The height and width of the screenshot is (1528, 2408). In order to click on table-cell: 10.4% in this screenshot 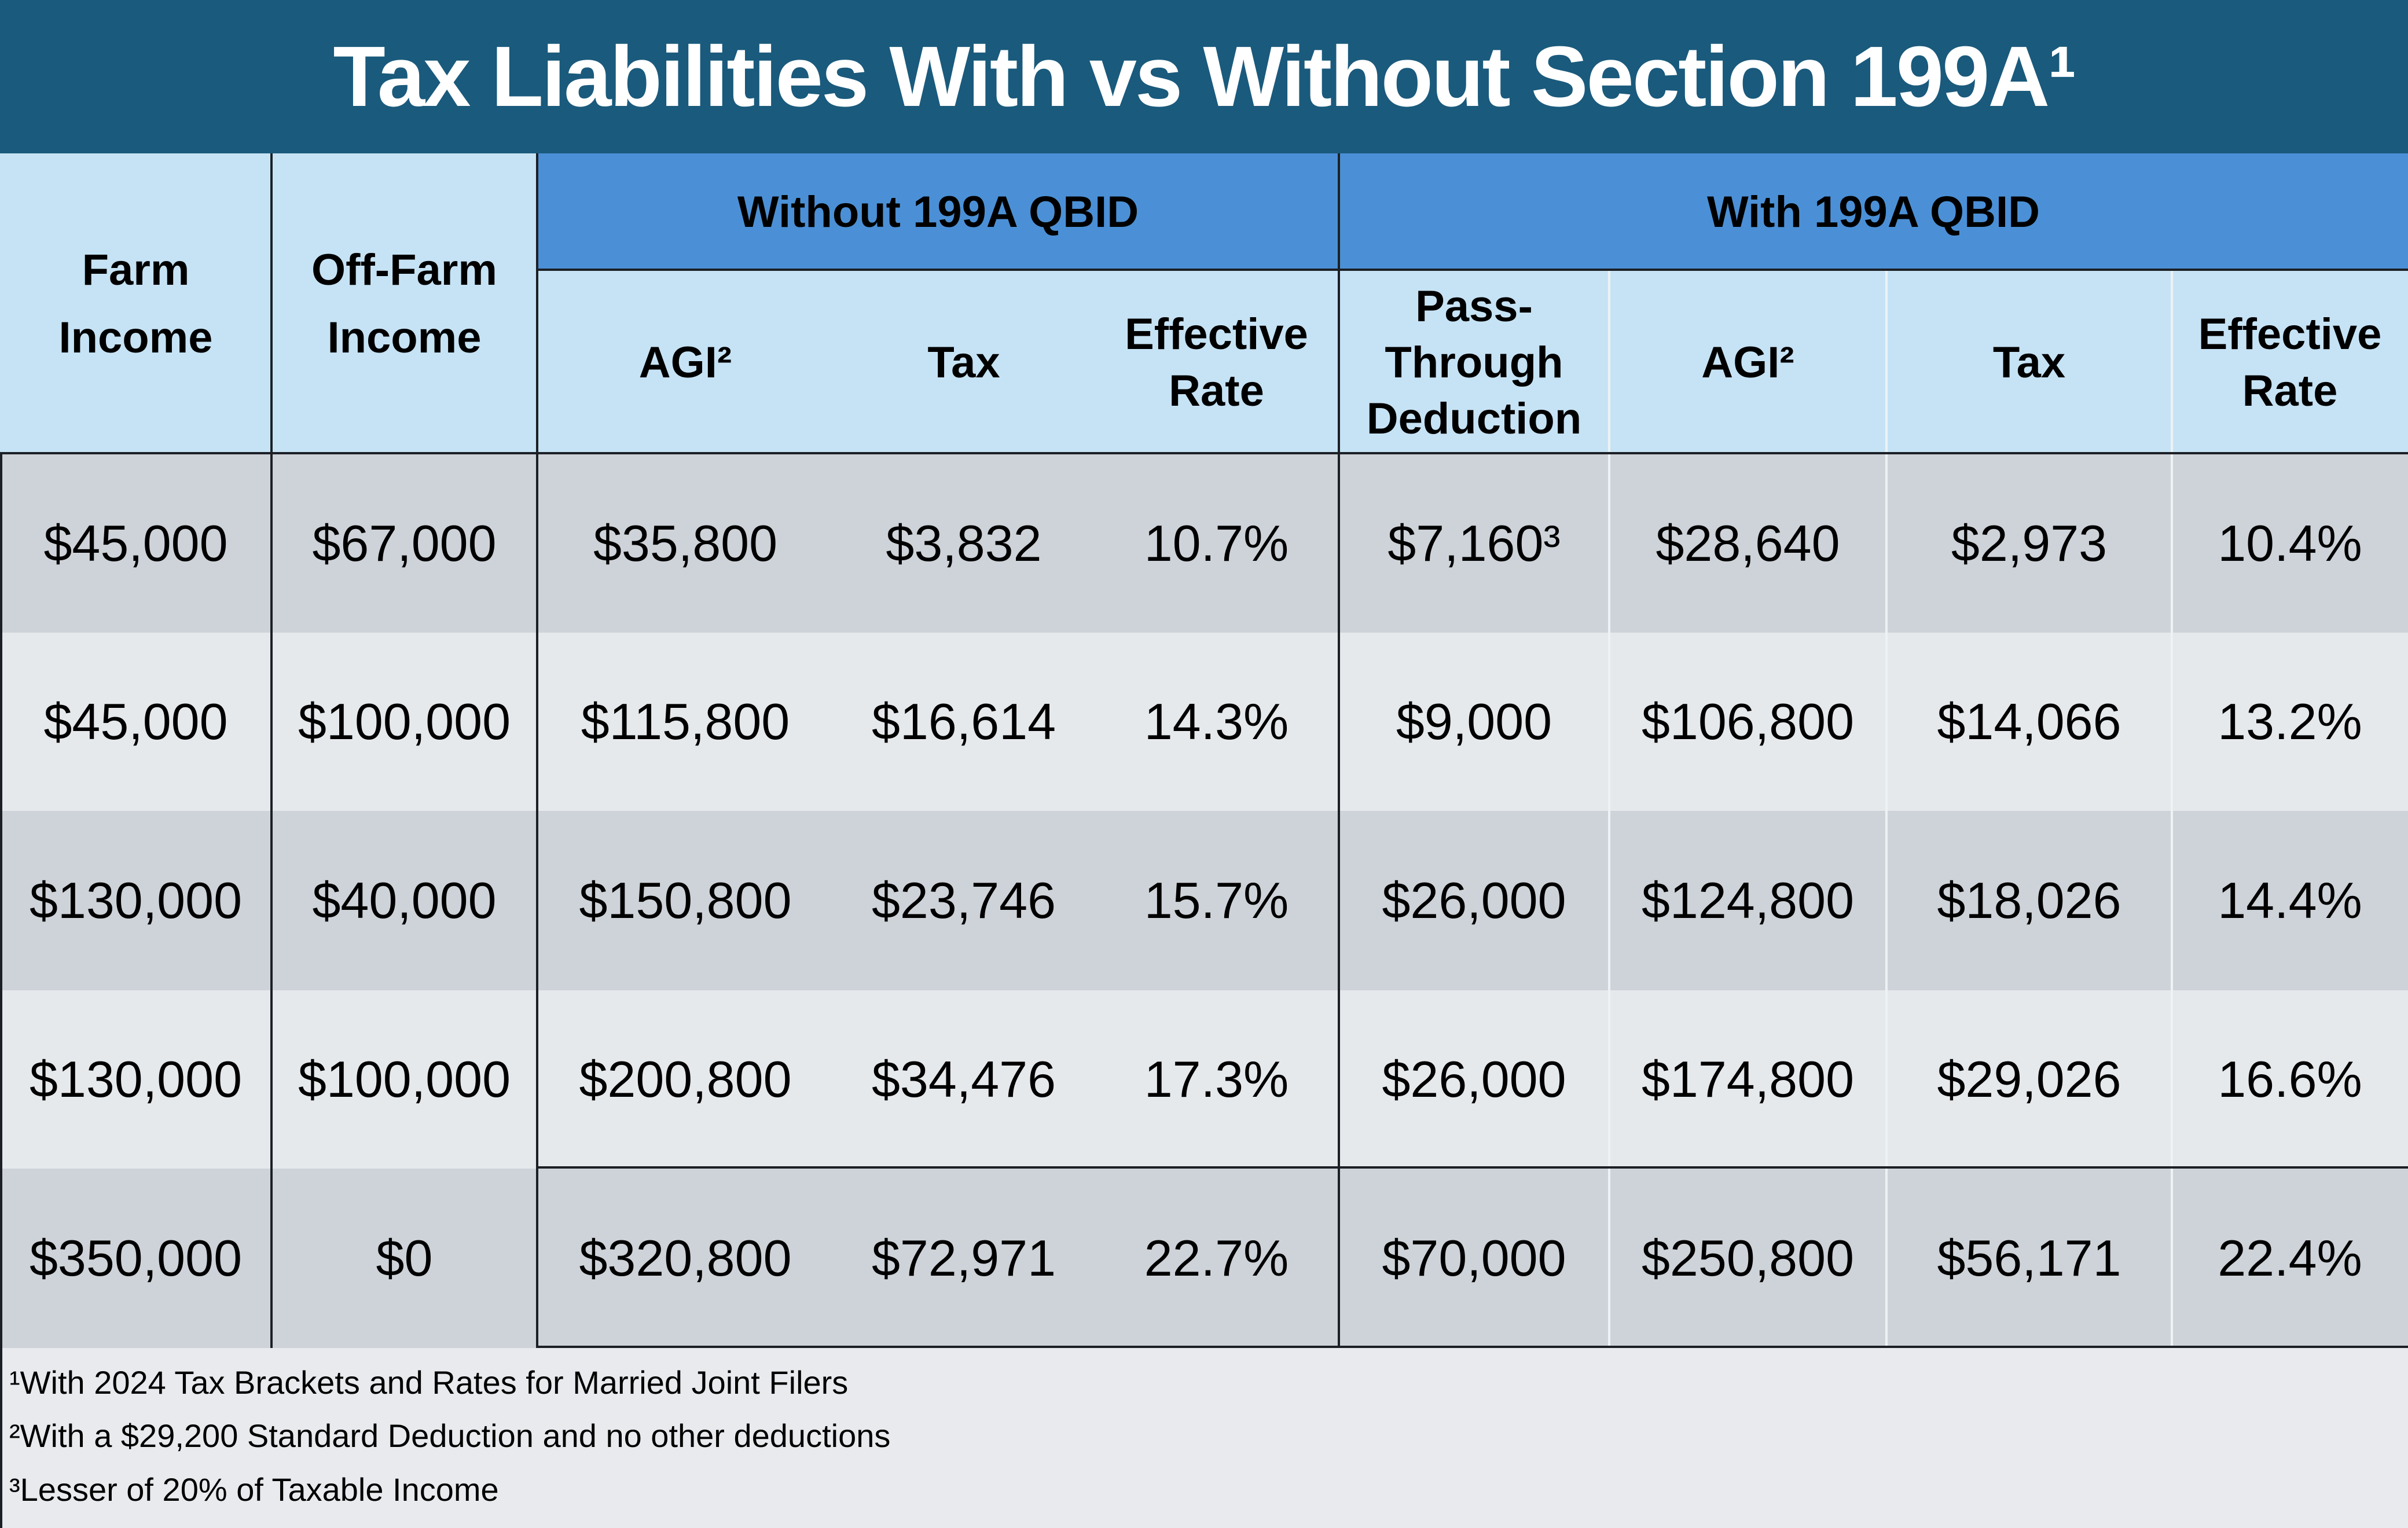, I will do `click(2290, 543)`.